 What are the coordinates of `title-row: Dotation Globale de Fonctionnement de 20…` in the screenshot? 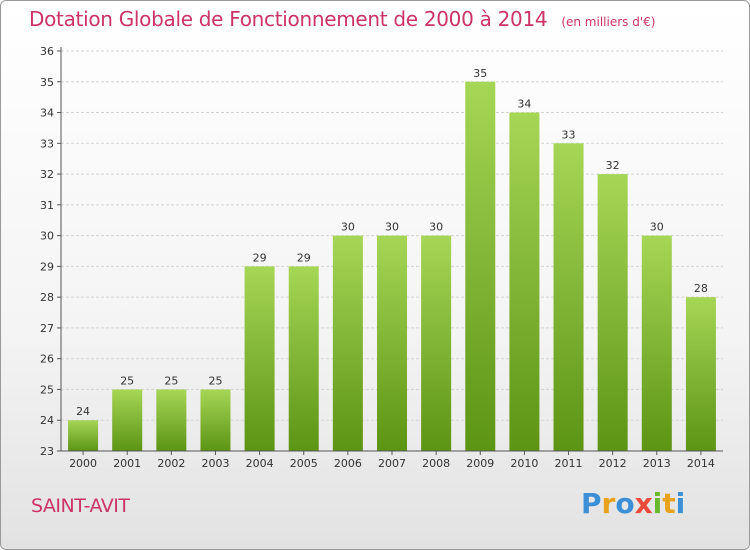 It's located at (342, 19).